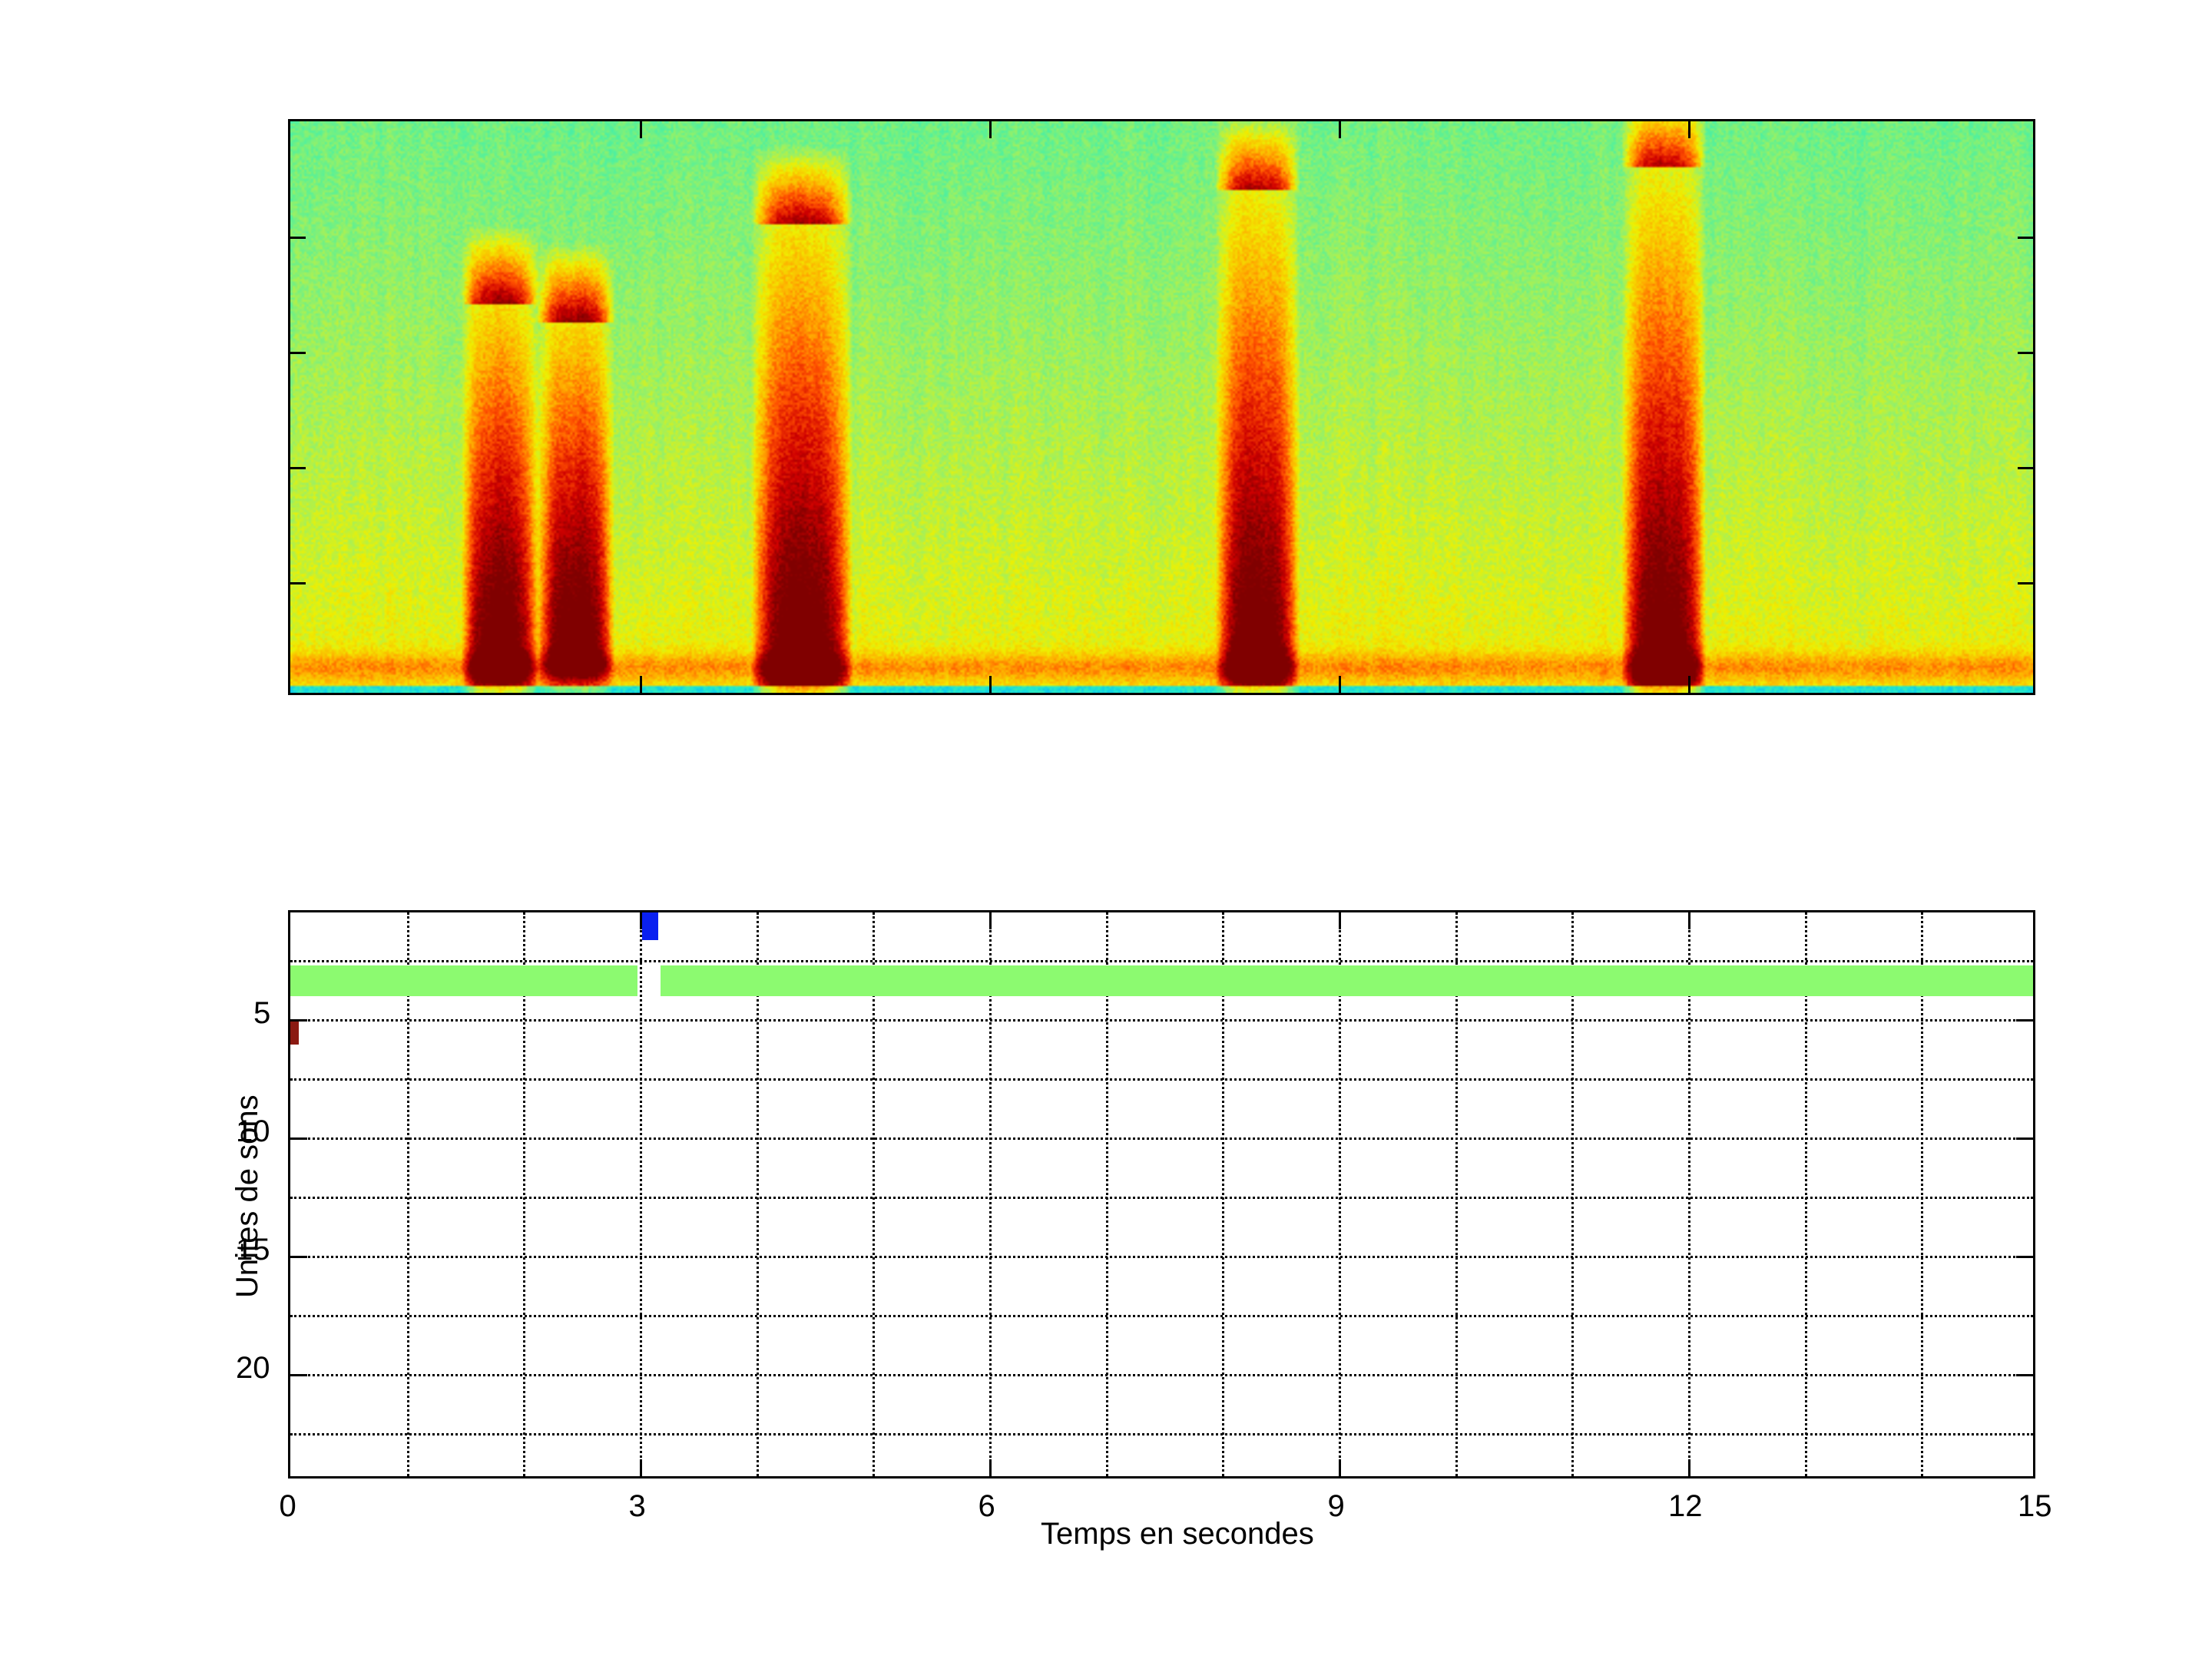 The image size is (2212, 1659). What do you see at coordinates (637, 1506) in the screenshot?
I see `units-x-tick-label: 3` at bounding box center [637, 1506].